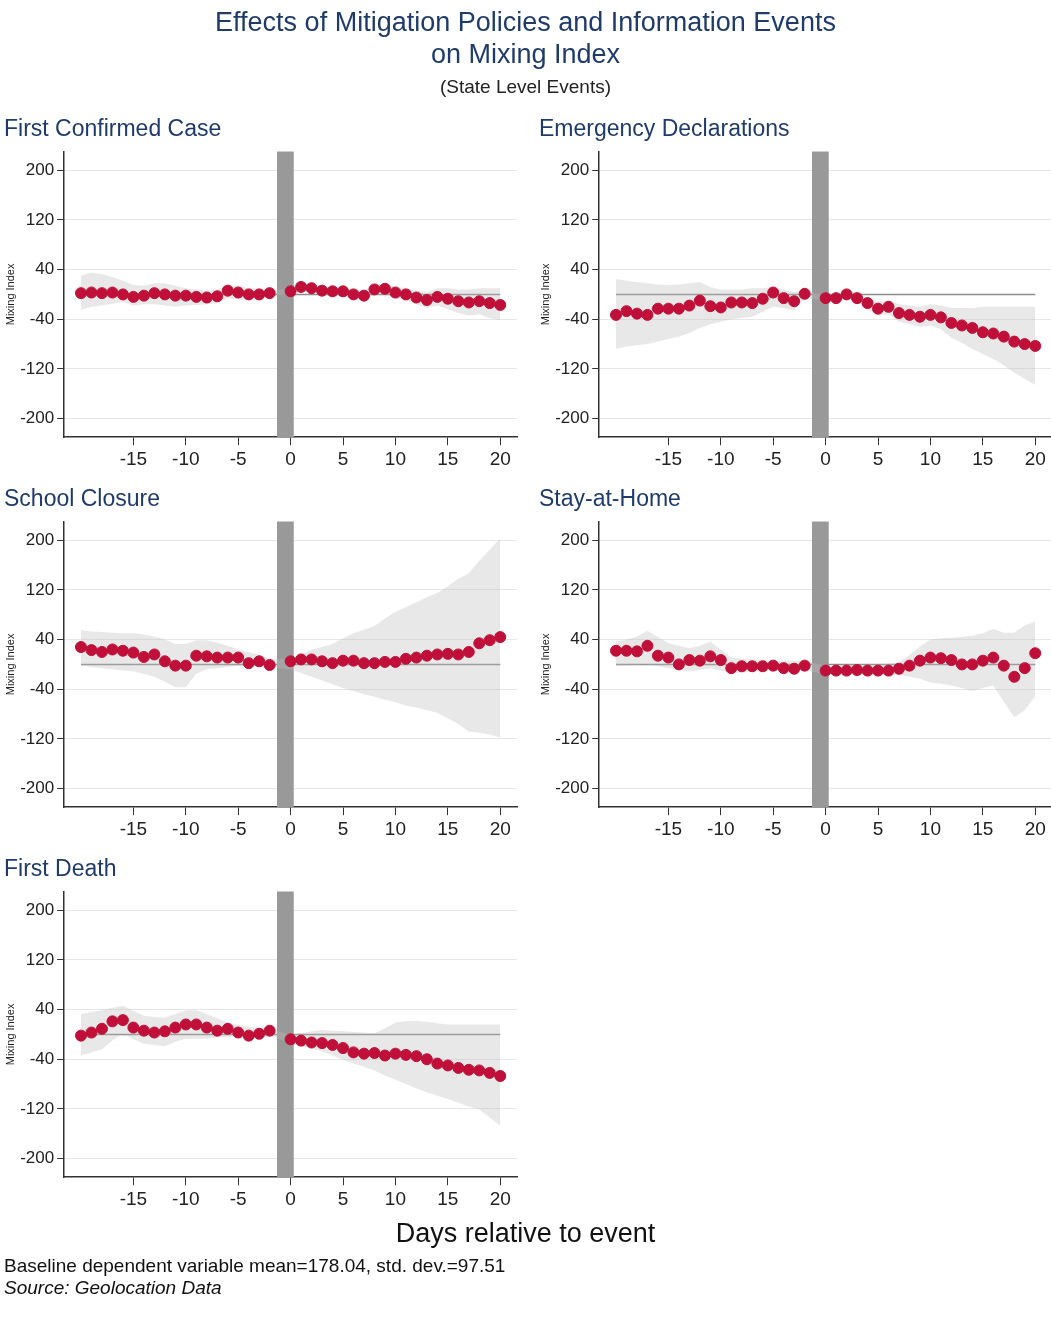  What do you see at coordinates (343, 828) in the screenshot?
I see `x-tick-label: 5` at bounding box center [343, 828].